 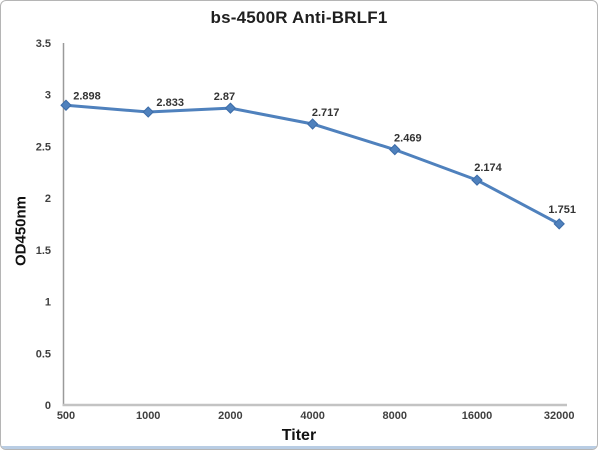 I want to click on y-tick-label: 2.5, so click(x=43, y=147).